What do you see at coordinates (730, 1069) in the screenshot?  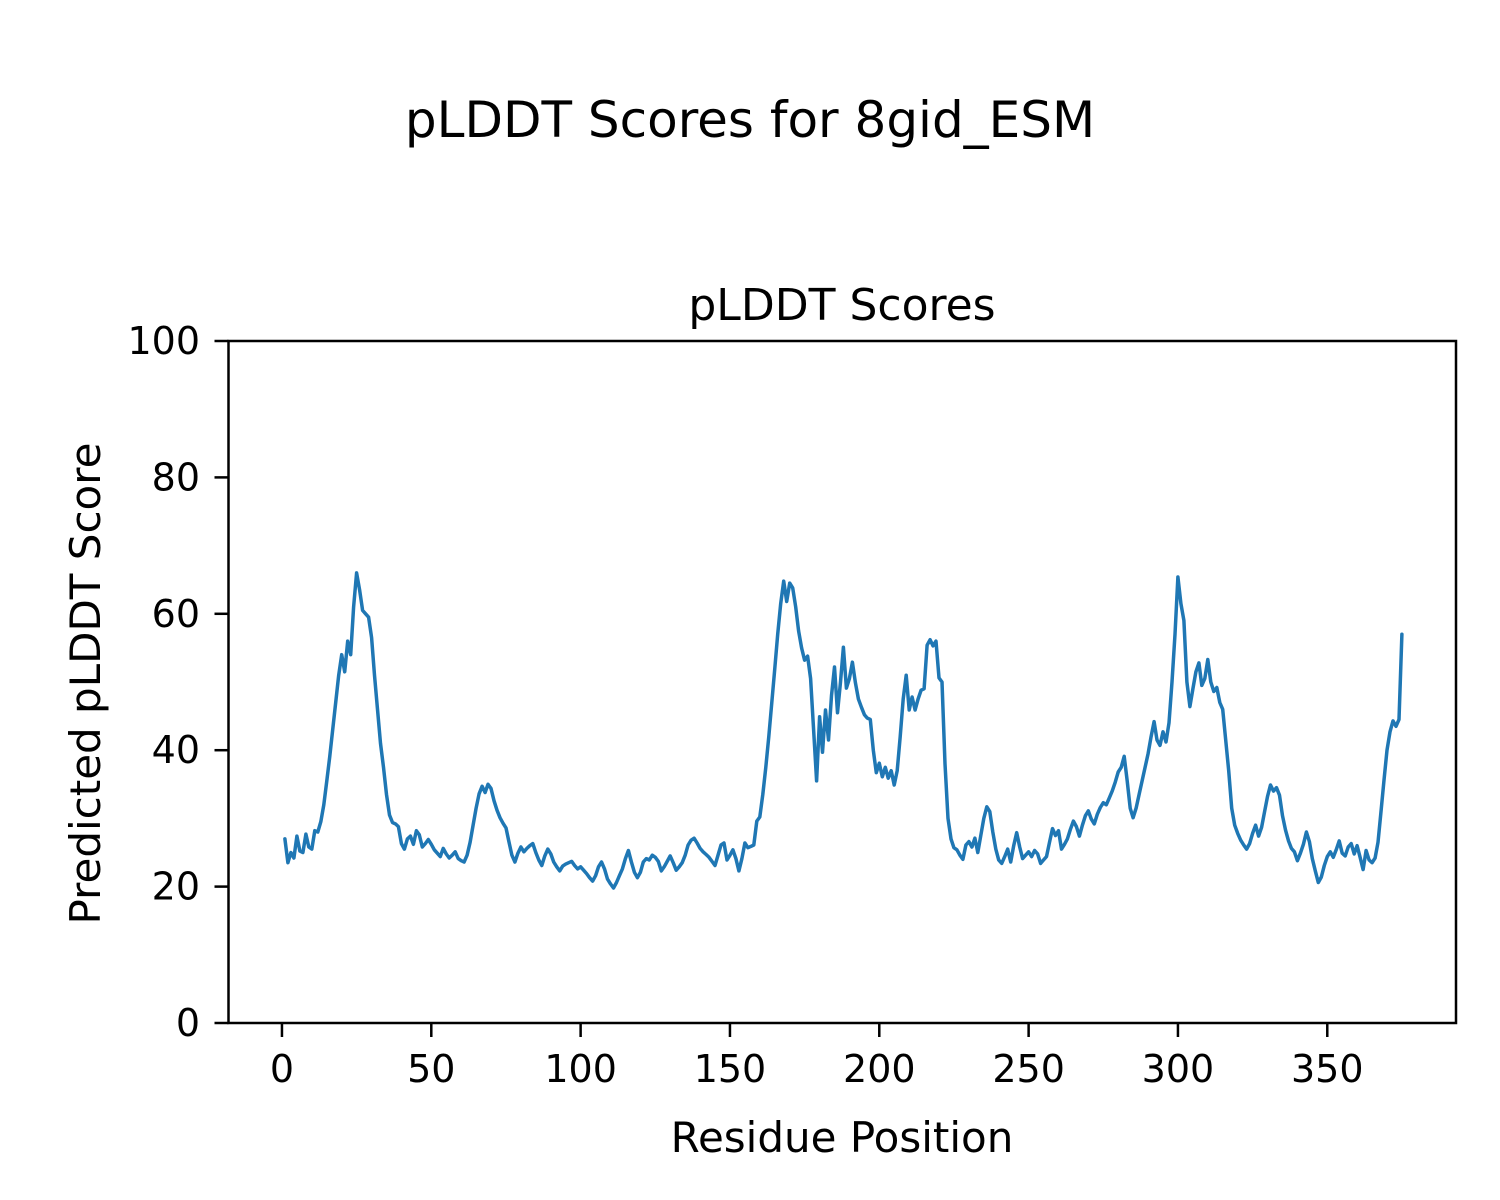 I see `x-tick-label: 150` at bounding box center [730, 1069].